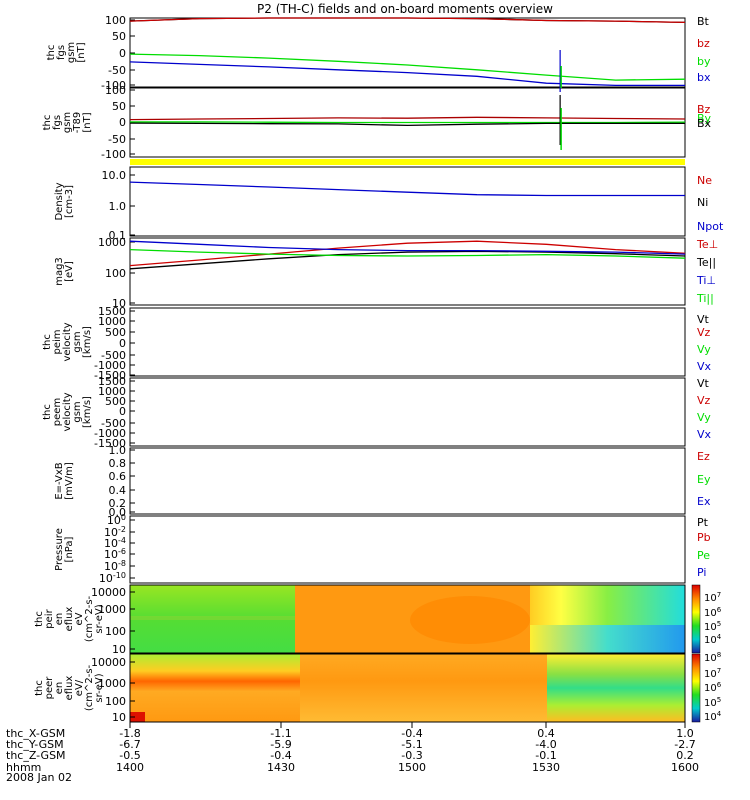 The width and height of the screenshot is (750, 800). What do you see at coordinates (69, 549) in the screenshot?
I see `y-axis-label: [nPa]` at bounding box center [69, 549].